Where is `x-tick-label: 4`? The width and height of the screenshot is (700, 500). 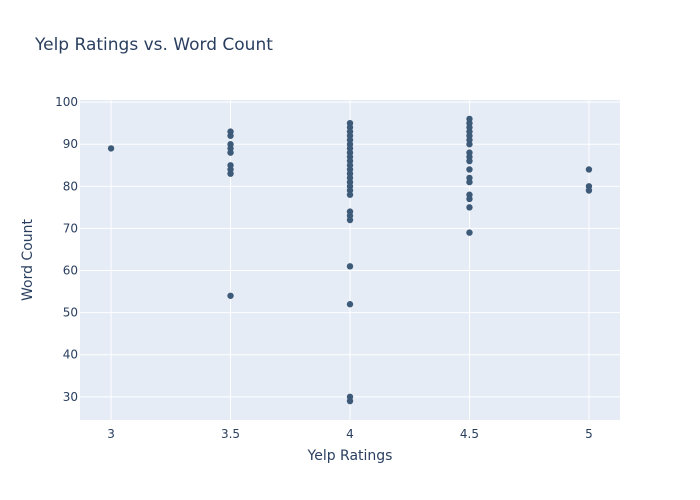 x-tick-label: 4 is located at coordinates (350, 434).